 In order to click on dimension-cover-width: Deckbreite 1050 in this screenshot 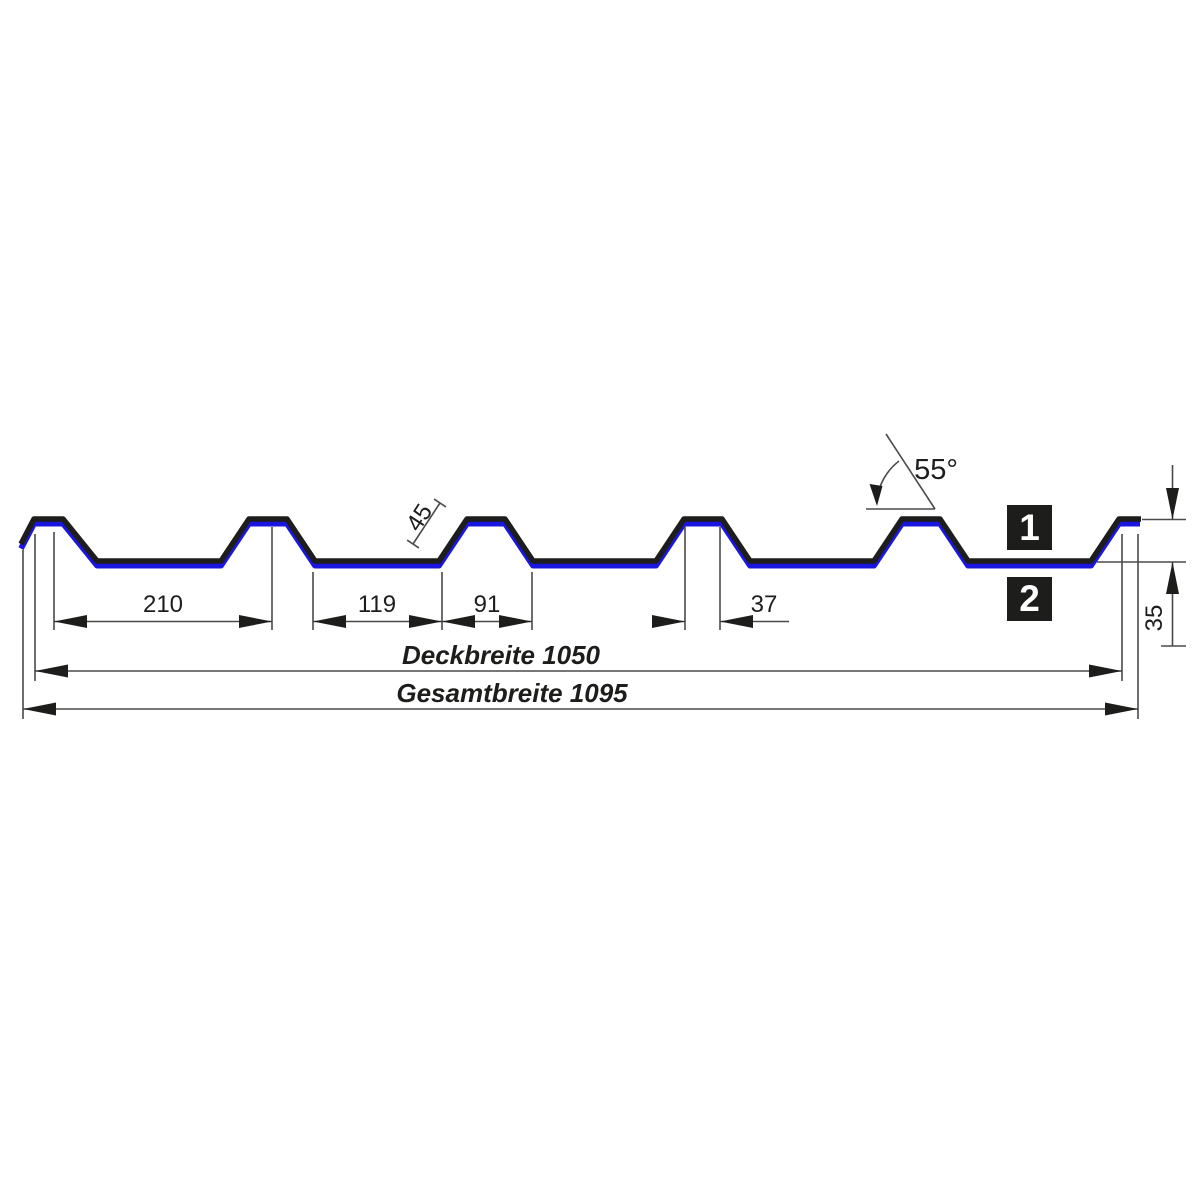, I will do `click(578, 659)`.